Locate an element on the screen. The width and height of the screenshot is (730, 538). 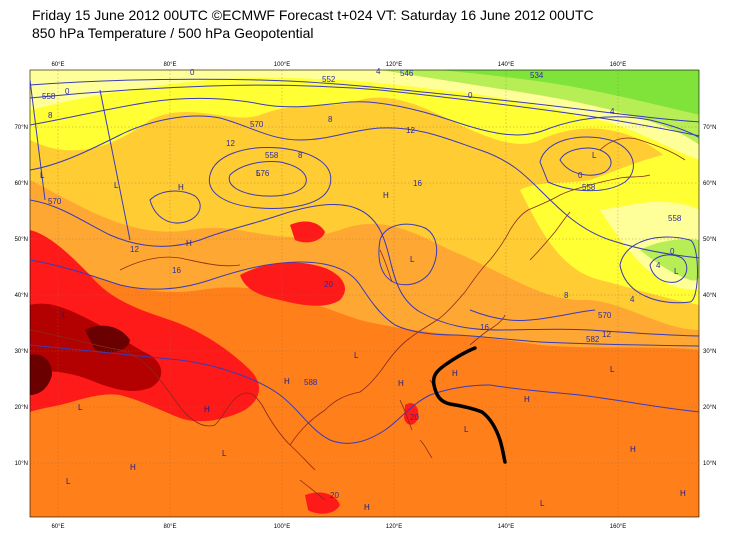
lat-tick: 70°N is located at coordinates (21, 128).